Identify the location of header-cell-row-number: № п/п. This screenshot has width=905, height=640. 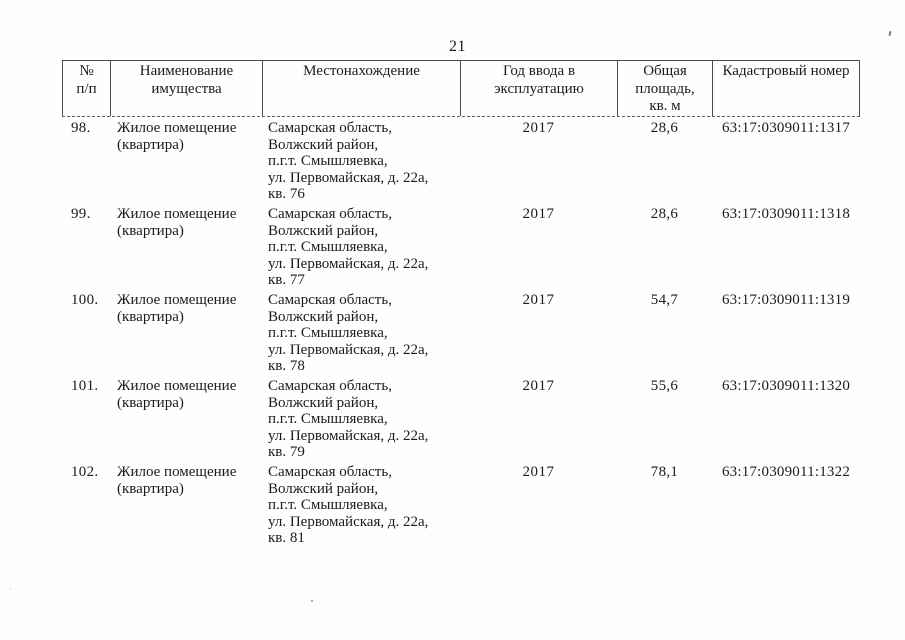
(87, 88).